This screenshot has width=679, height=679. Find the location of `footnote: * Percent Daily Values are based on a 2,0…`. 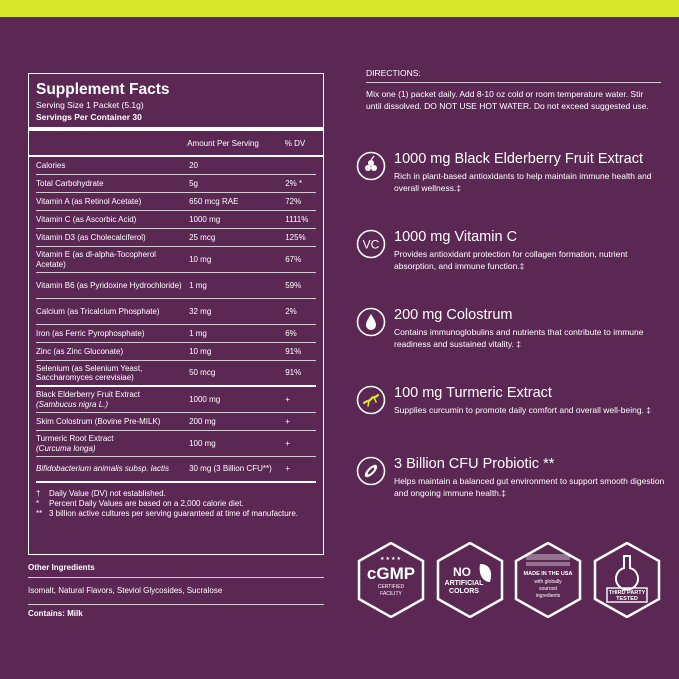

footnote: * Percent Daily Values are based on a 2,0… is located at coordinates (140, 503).